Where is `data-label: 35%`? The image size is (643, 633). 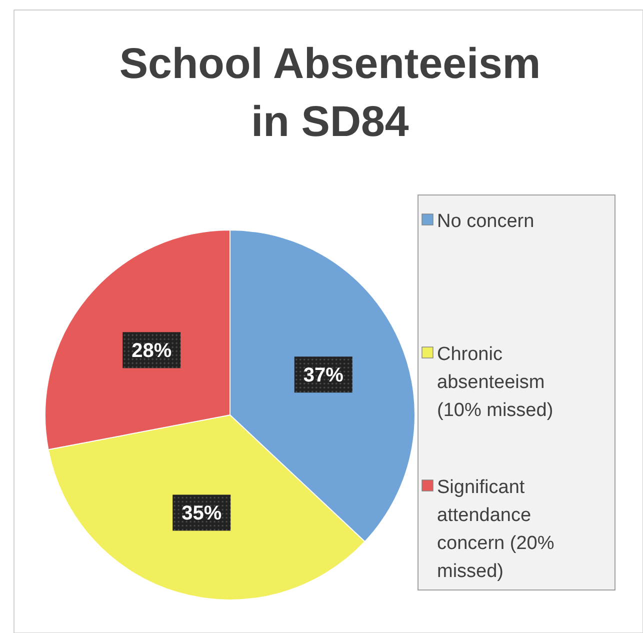 data-label: 35% is located at coordinates (202, 513).